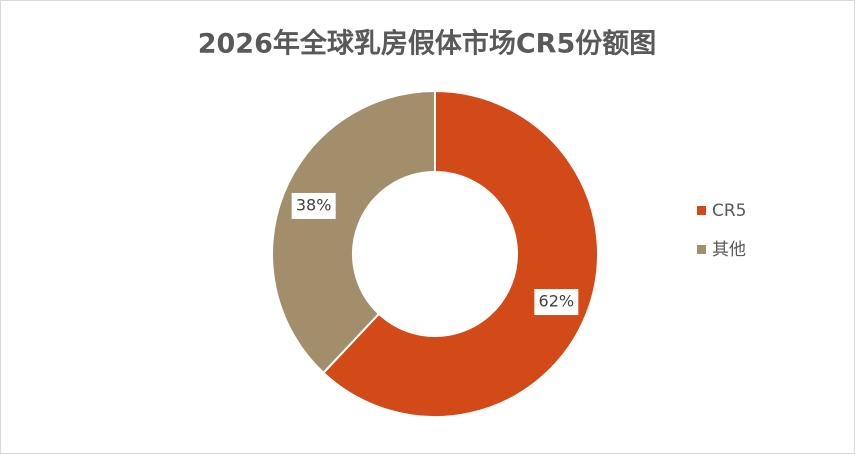 The width and height of the screenshot is (855, 454). Describe the element at coordinates (427, 44) in the screenshot. I see `chart-title: 2026年全球乳房假体市场CR5份额图` at that location.